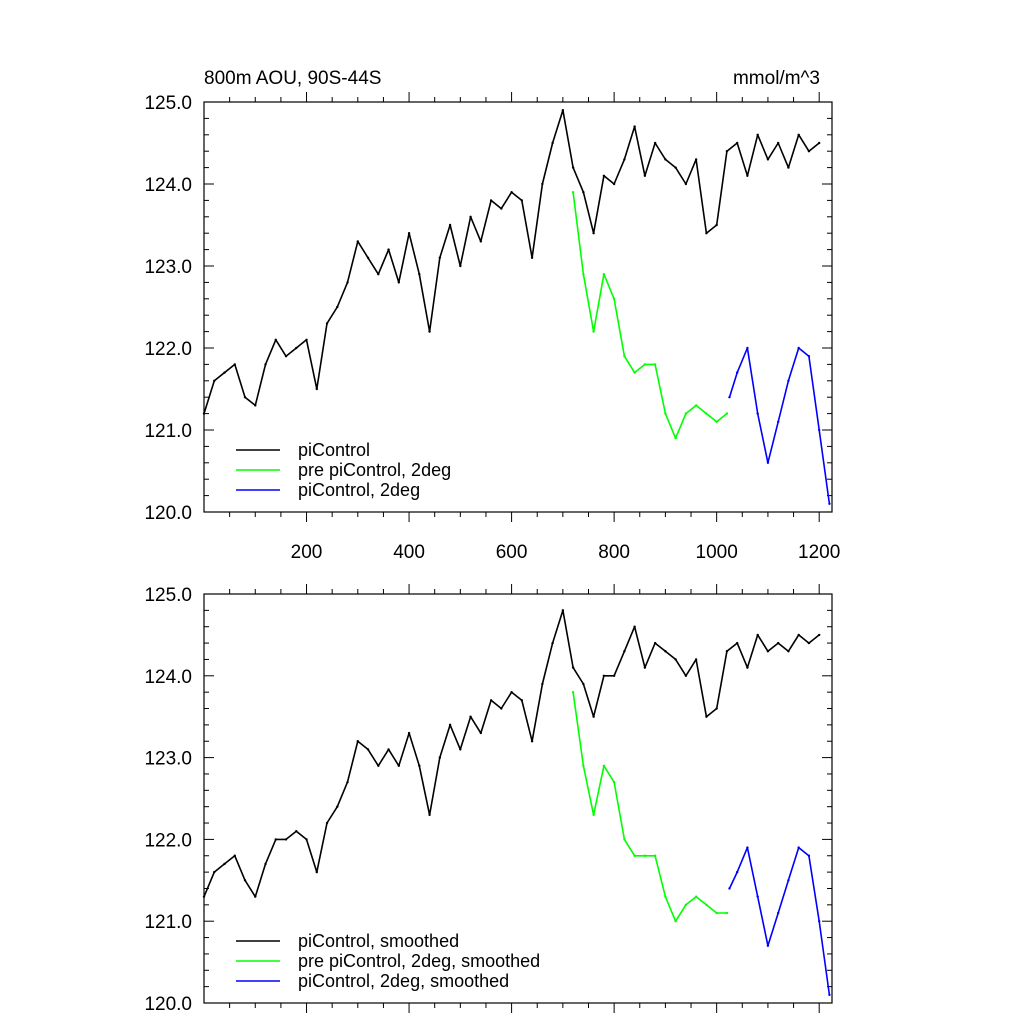  Describe the element at coordinates (378, 941) in the screenshot. I see `legend-label: piControl, smoothed` at that location.